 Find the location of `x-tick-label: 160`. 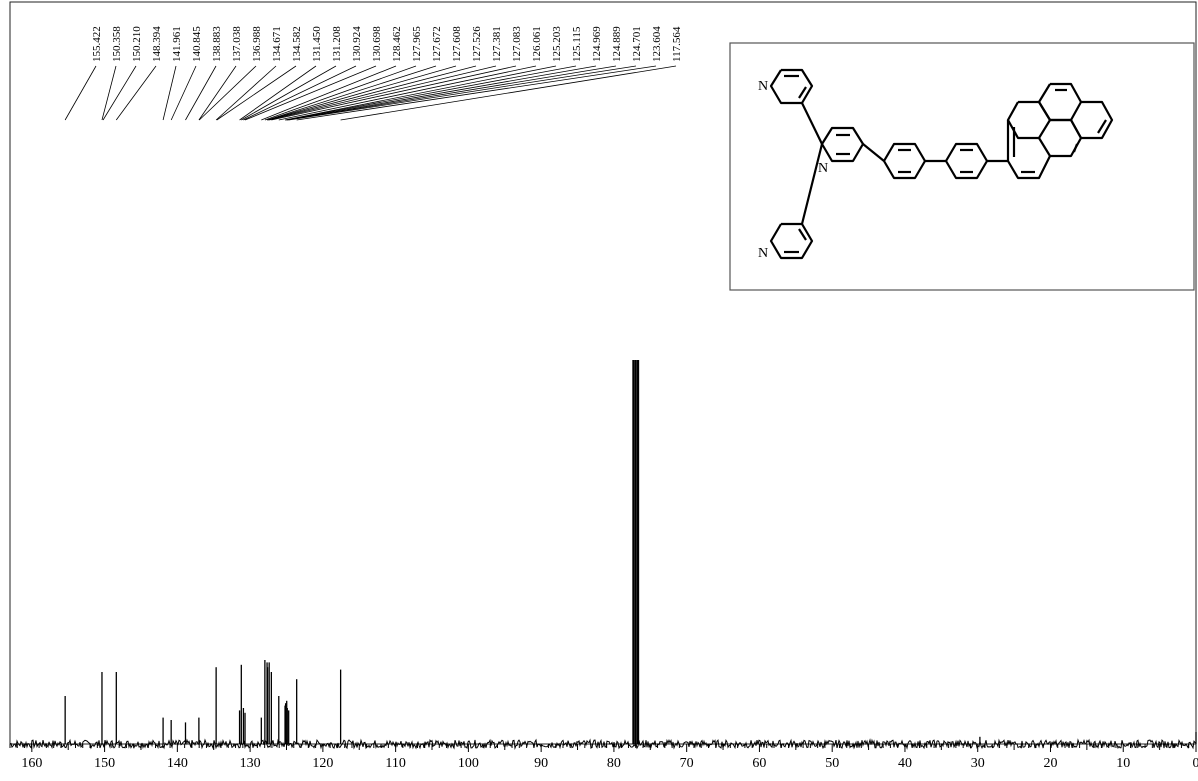

x-tick-label: 160 is located at coordinates (31, 763).